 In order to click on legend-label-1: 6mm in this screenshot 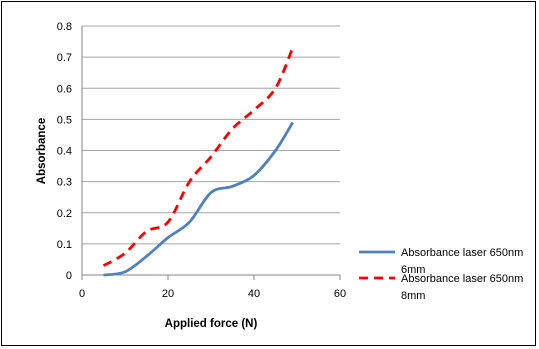, I will do `click(413, 270)`.